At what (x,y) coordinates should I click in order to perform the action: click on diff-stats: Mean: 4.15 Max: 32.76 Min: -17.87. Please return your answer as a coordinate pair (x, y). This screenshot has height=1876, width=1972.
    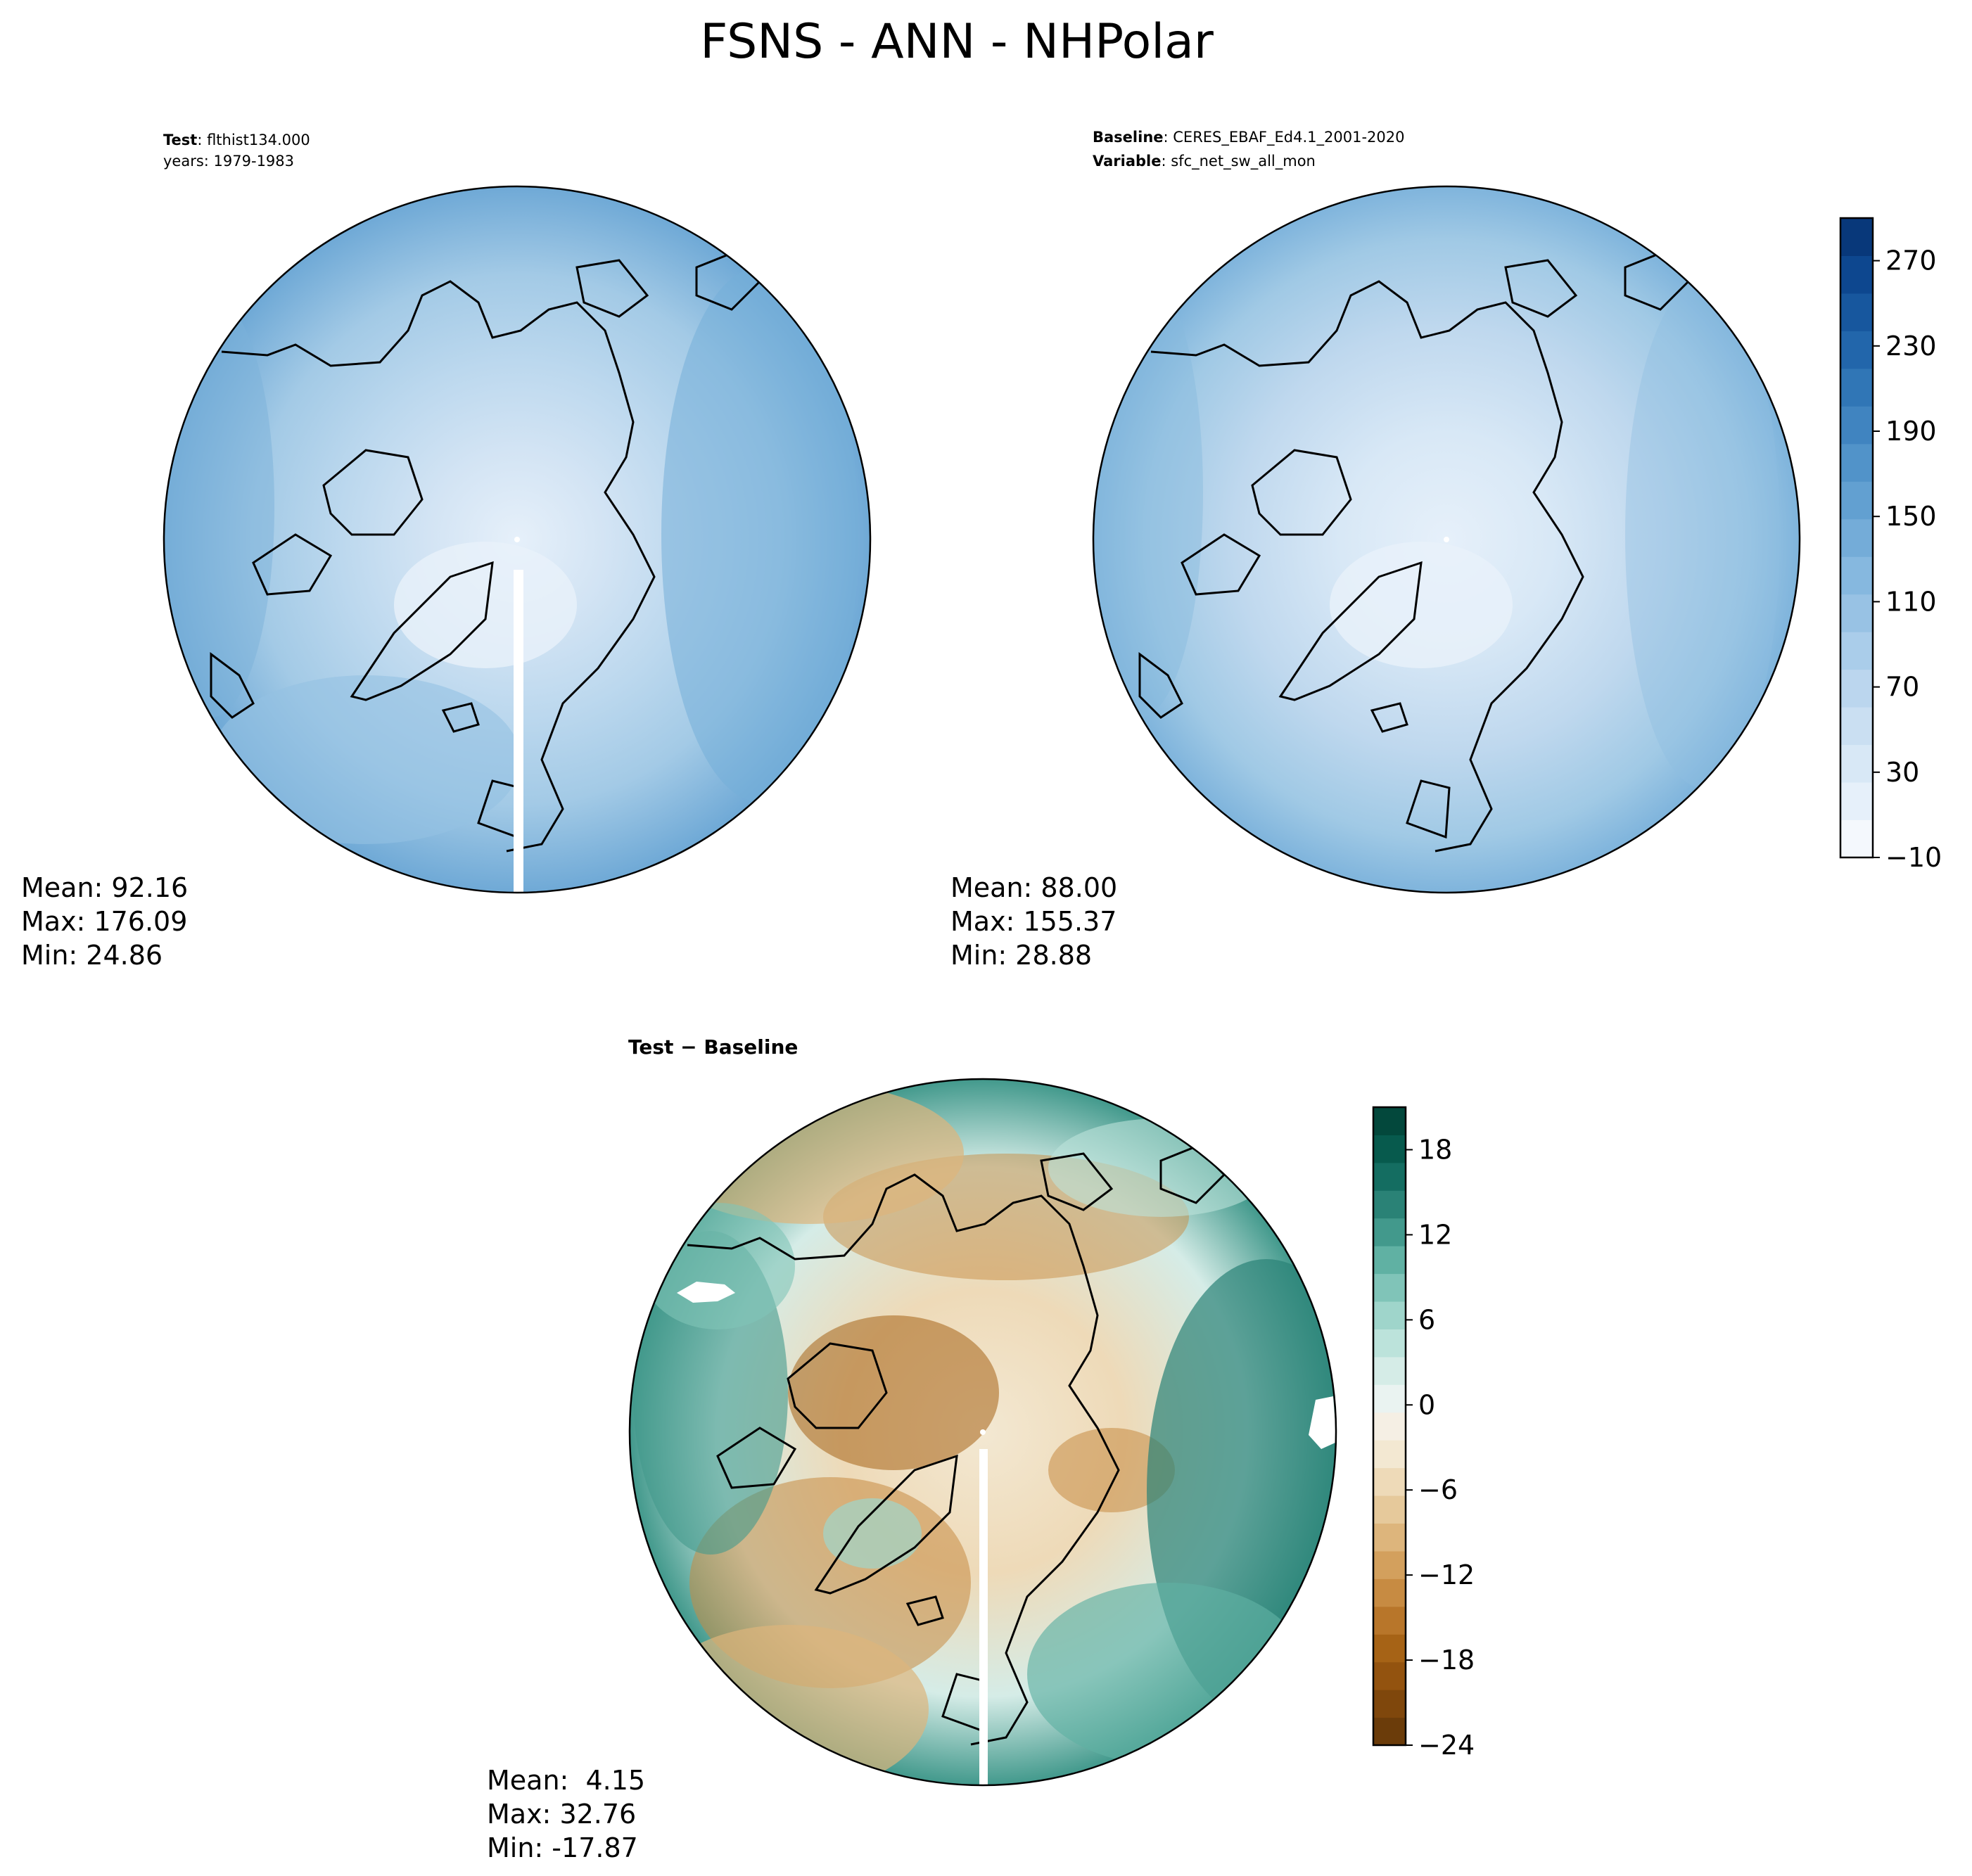
    Looking at the image, I should click on (566, 1814).